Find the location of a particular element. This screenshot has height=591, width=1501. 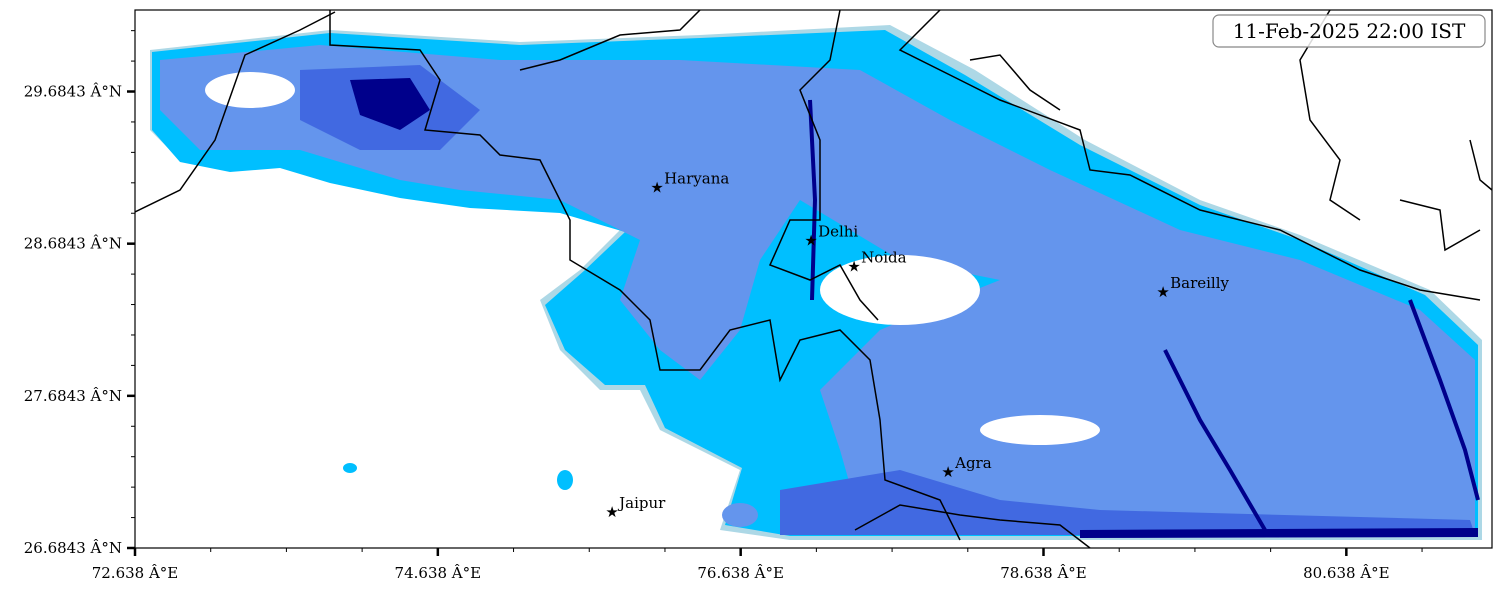

fog-royalblue-patch is located at coordinates (1127, 502).